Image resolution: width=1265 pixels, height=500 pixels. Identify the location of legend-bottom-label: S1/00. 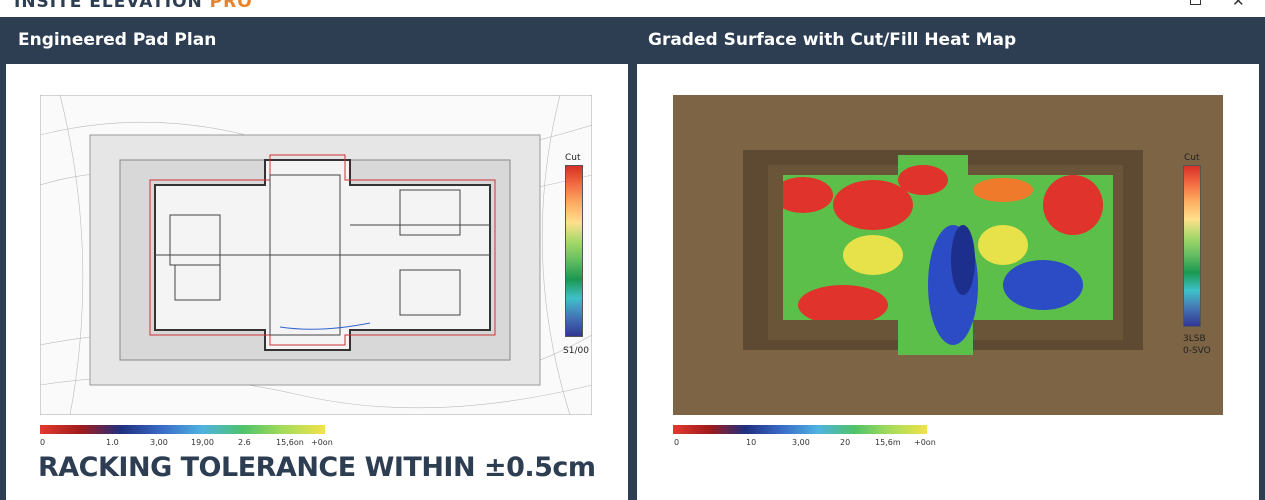
(576, 351).